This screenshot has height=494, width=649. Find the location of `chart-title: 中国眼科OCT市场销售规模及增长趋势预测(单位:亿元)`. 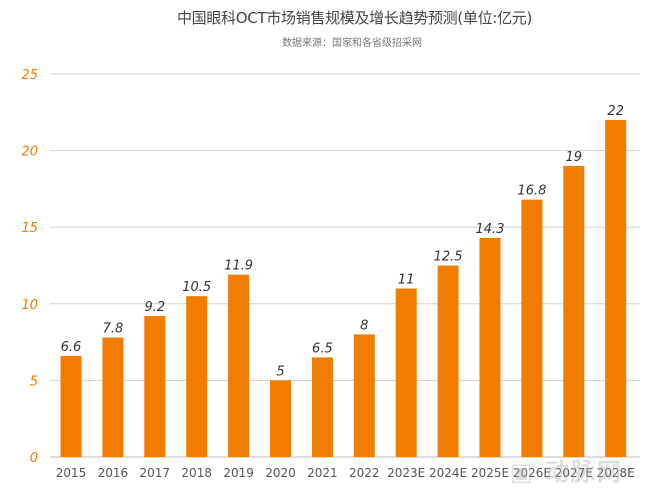

chart-title: 中国眼科OCT市场销售规模及增长趋势预测(单位:亿元) is located at coordinates (354, 18).